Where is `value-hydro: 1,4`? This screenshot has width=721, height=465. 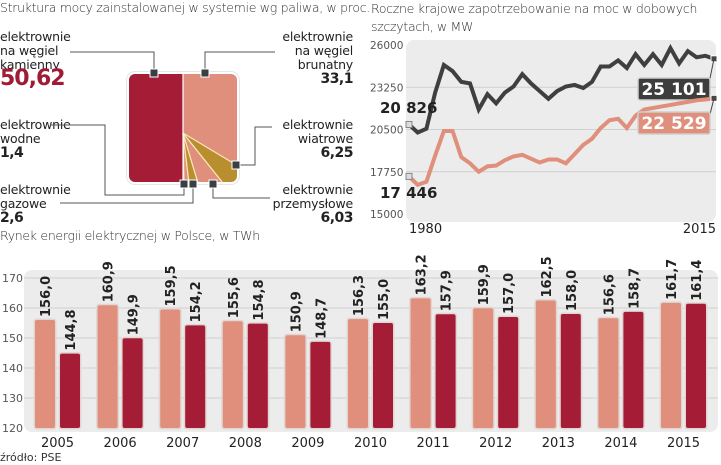 value-hydro: 1,4 is located at coordinates (12, 153).